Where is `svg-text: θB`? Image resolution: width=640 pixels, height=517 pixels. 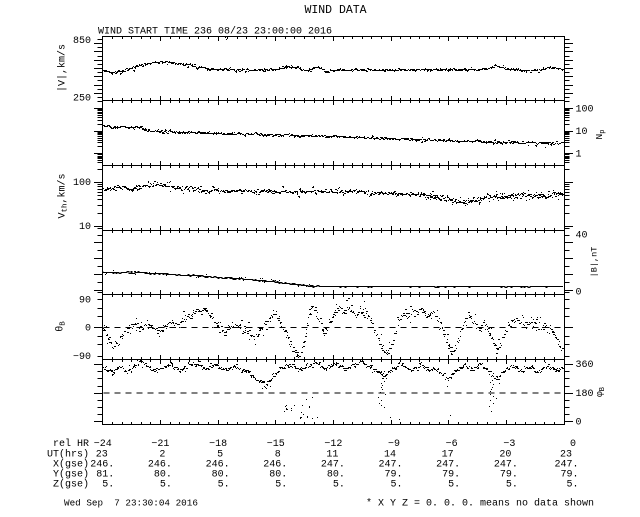
svg-text: θB is located at coordinates (61, 326).